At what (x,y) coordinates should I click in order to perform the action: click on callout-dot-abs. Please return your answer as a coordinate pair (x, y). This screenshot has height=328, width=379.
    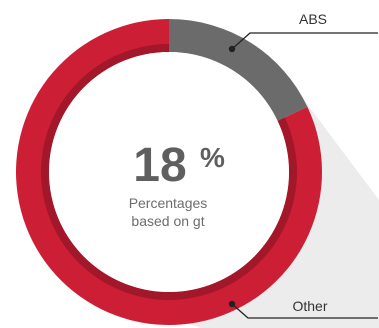
    Looking at the image, I should click on (232, 49).